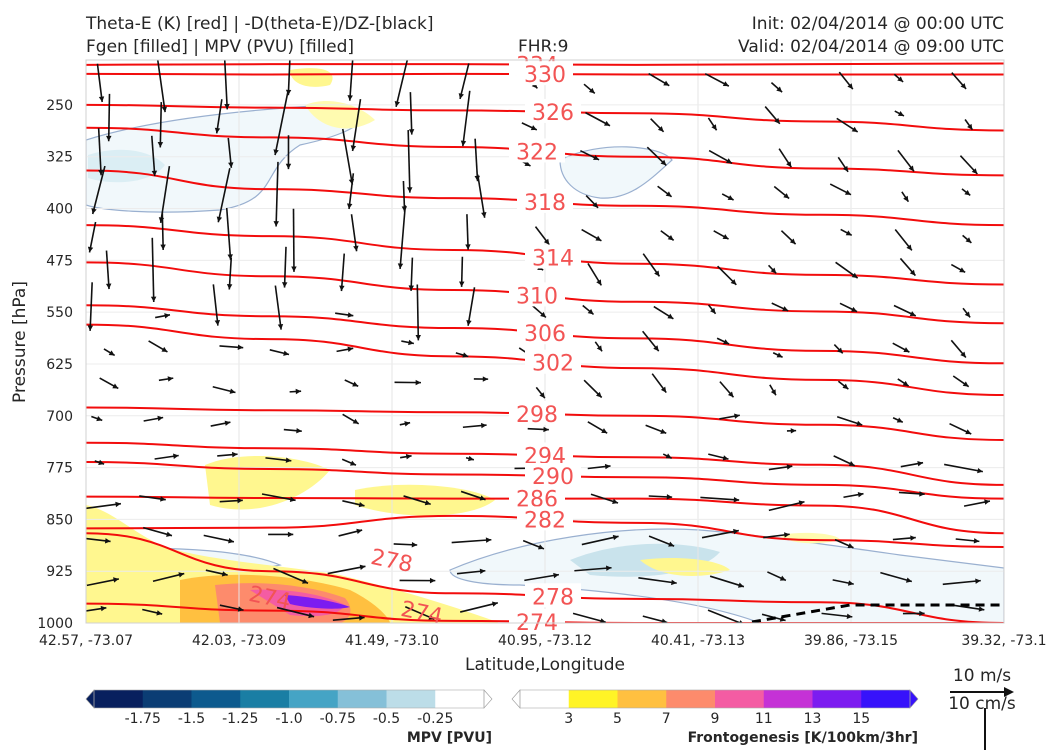  I want to click on y-tick-label: 625, so click(59, 365).